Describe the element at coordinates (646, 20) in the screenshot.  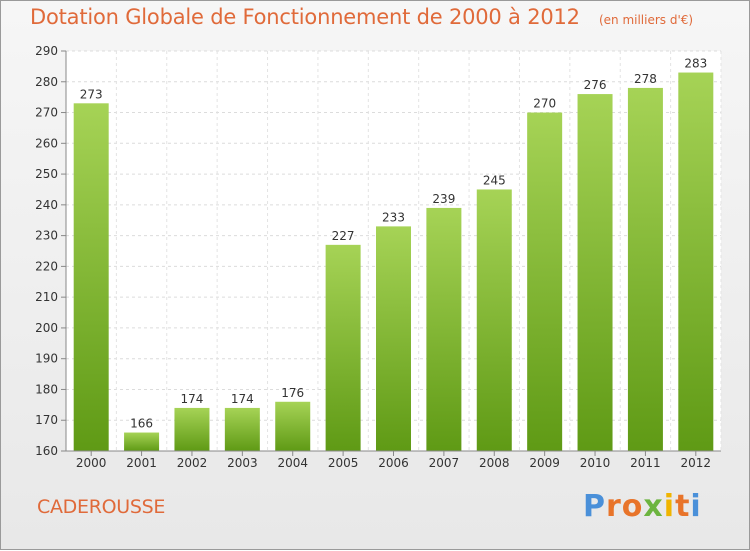
I see `chart-unit-note: (en milliers d'€)` at that location.